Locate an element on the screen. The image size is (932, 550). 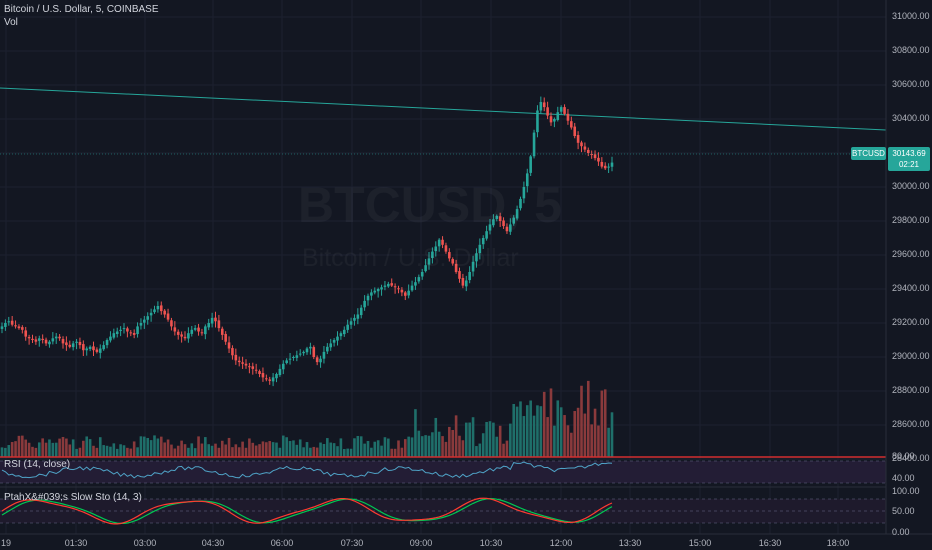
price-tick: 28600.00 is located at coordinates (911, 424).